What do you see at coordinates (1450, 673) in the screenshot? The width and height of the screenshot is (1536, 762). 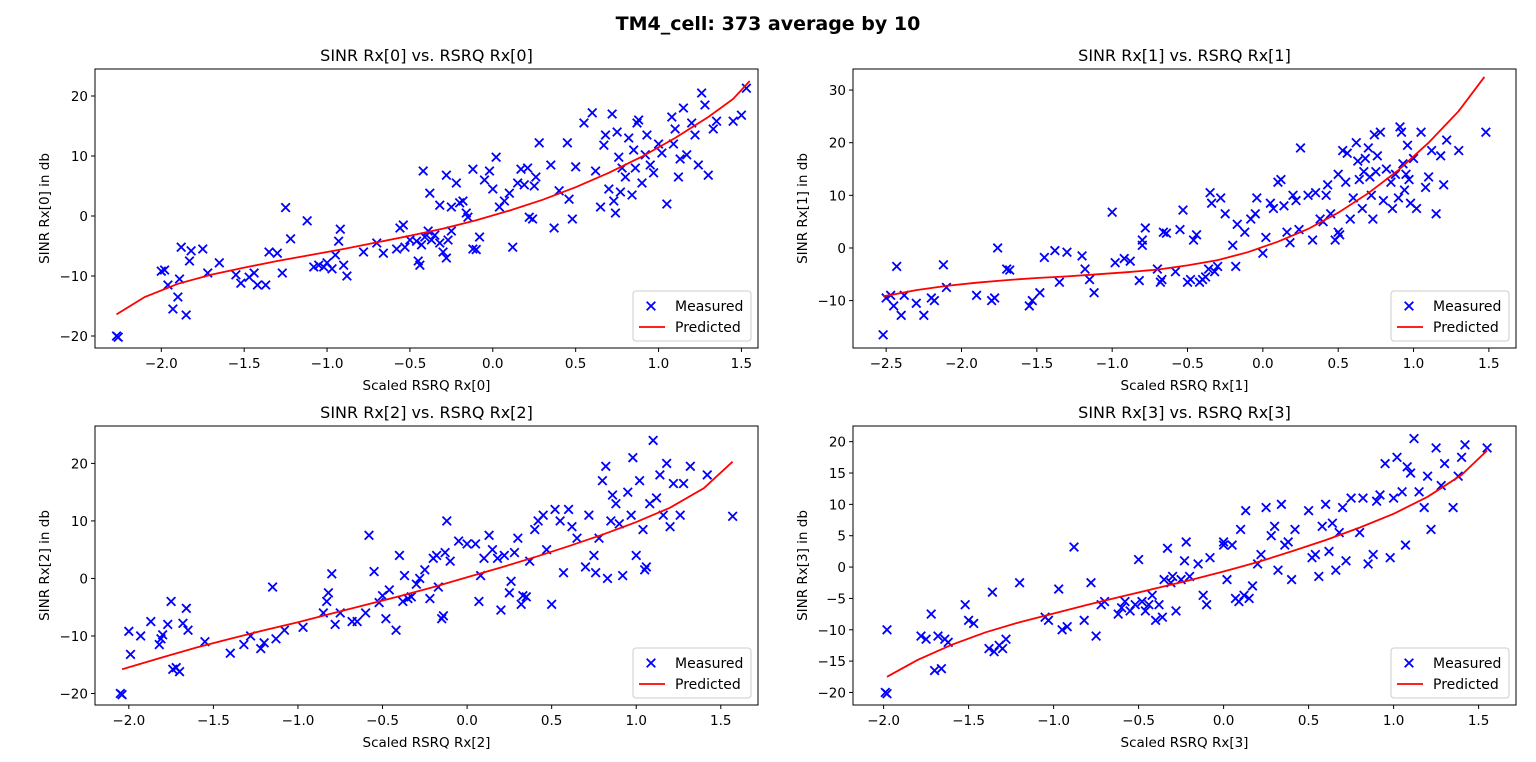 I see `legend-box` at bounding box center [1450, 673].